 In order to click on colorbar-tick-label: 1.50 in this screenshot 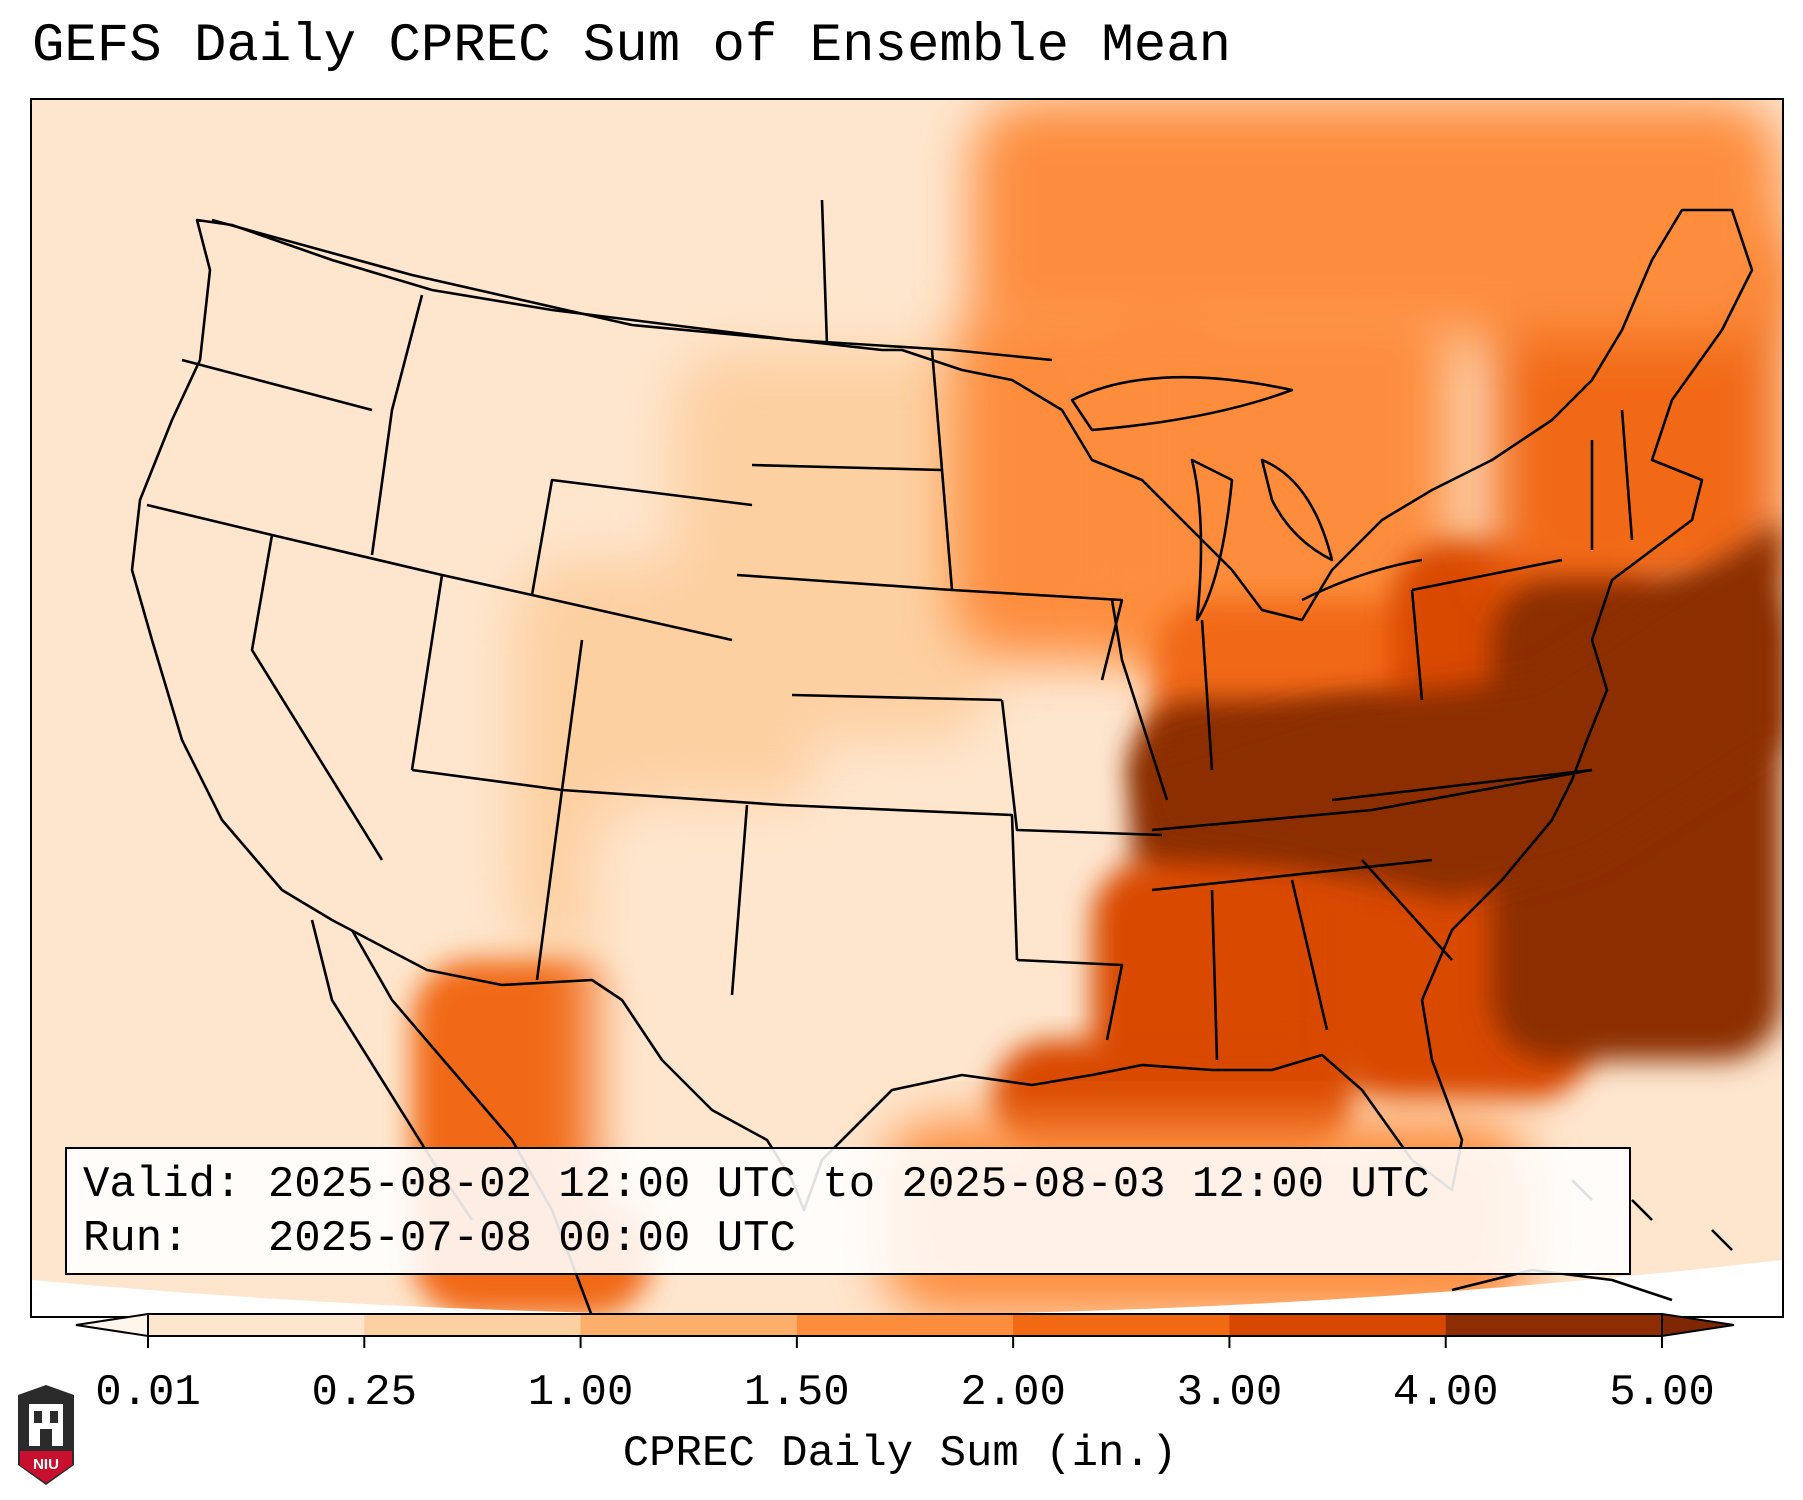, I will do `click(797, 1393)`.